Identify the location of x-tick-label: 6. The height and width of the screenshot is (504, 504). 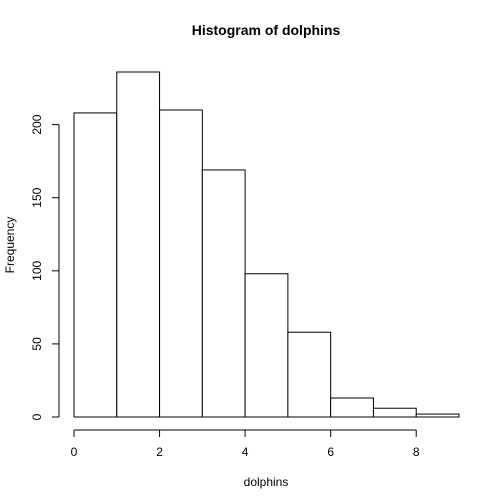
(330, 452).